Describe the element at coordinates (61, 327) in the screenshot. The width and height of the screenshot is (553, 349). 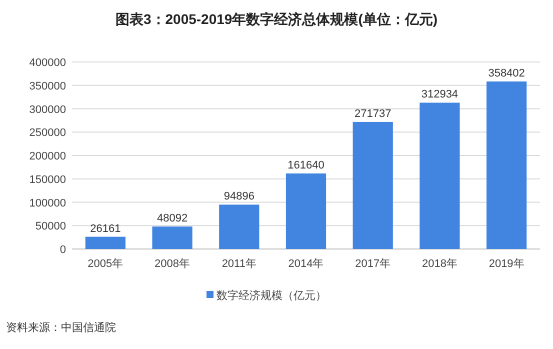
I see `text: 资料来源：中国信通院` at that location.